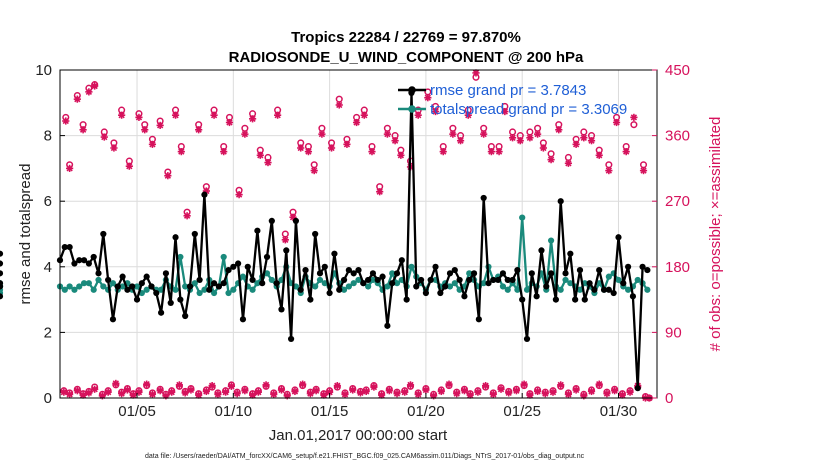 The image size is (830, 470). I want to click on y-axis-label-right: # of obs: o=possible; ×=assimilated, so click(715, 234).